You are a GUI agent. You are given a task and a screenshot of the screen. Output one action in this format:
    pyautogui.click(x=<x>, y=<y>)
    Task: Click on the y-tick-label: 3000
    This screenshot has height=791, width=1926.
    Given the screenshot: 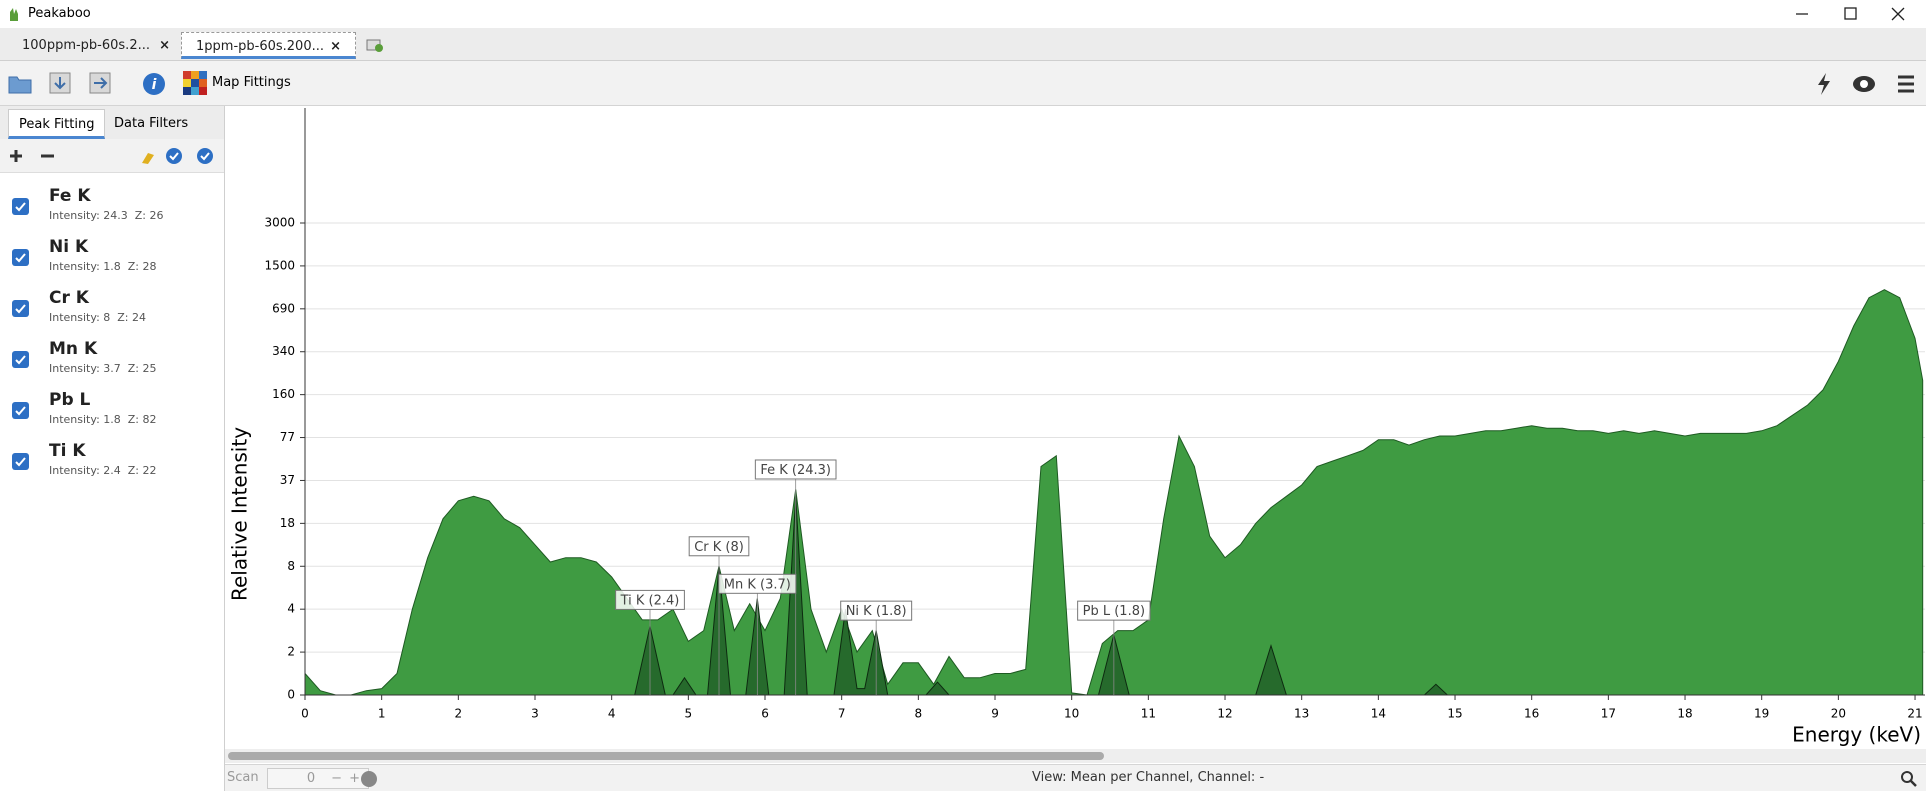 What is the action you would take?
    pyautogui.click(x=279, y=223)
    